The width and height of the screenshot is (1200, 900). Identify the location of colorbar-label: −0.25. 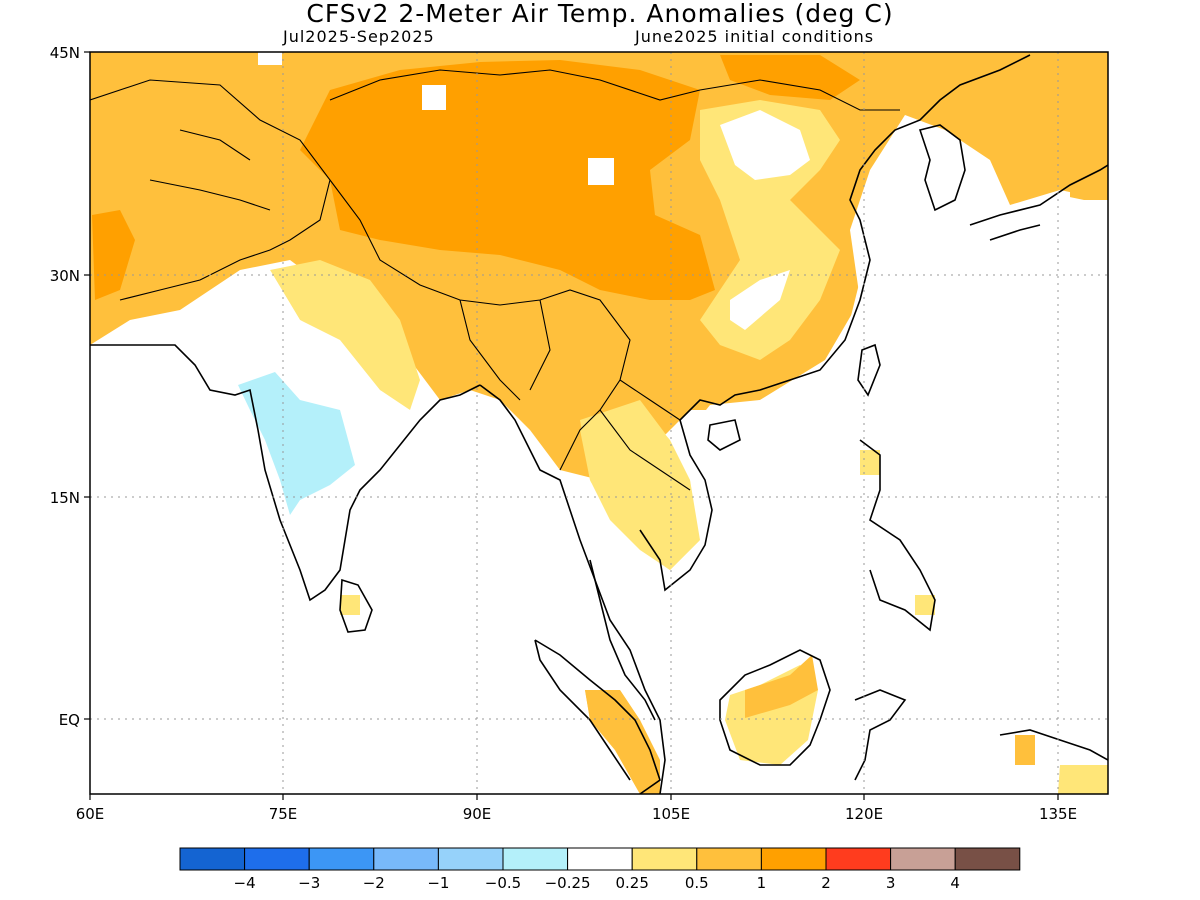
(568, 883).